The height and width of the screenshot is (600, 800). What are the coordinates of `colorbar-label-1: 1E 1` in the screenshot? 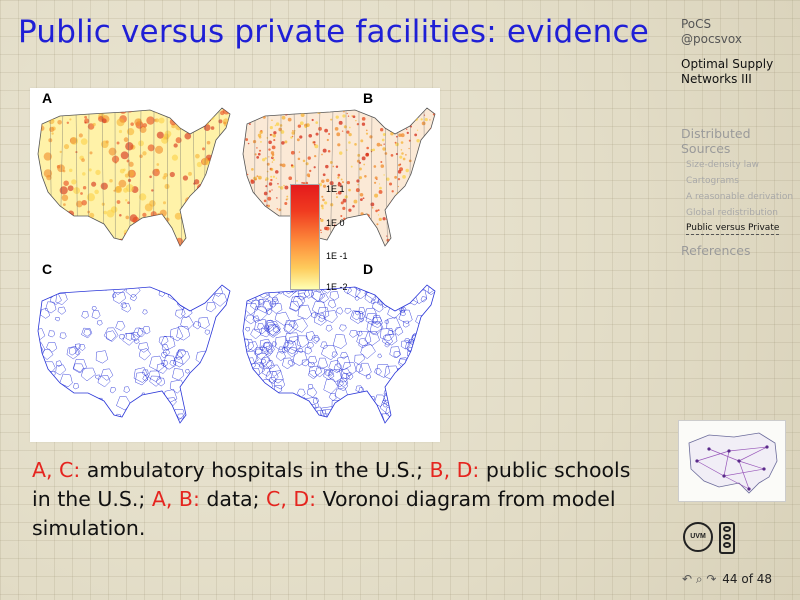 It's located at (335, 189).